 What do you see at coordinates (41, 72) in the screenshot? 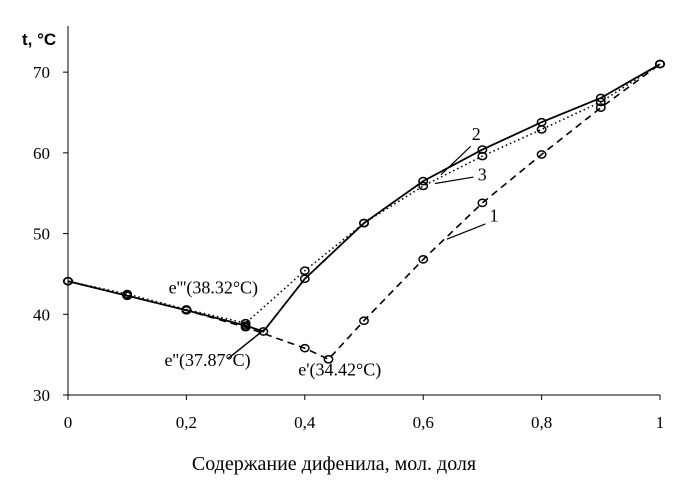
I see `y-tick-label: 70` at bounding box center [41, 72].